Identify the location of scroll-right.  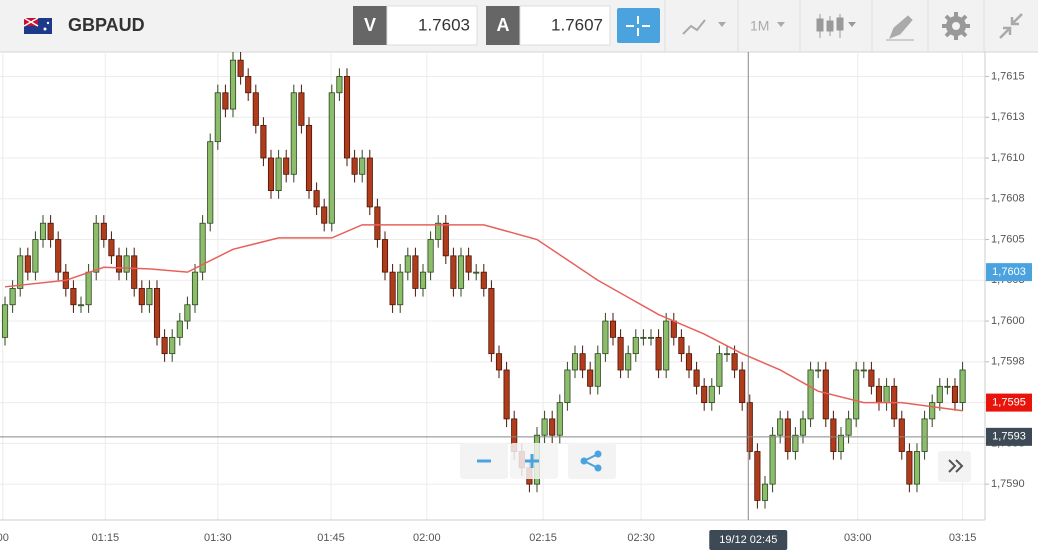
(954, 466).